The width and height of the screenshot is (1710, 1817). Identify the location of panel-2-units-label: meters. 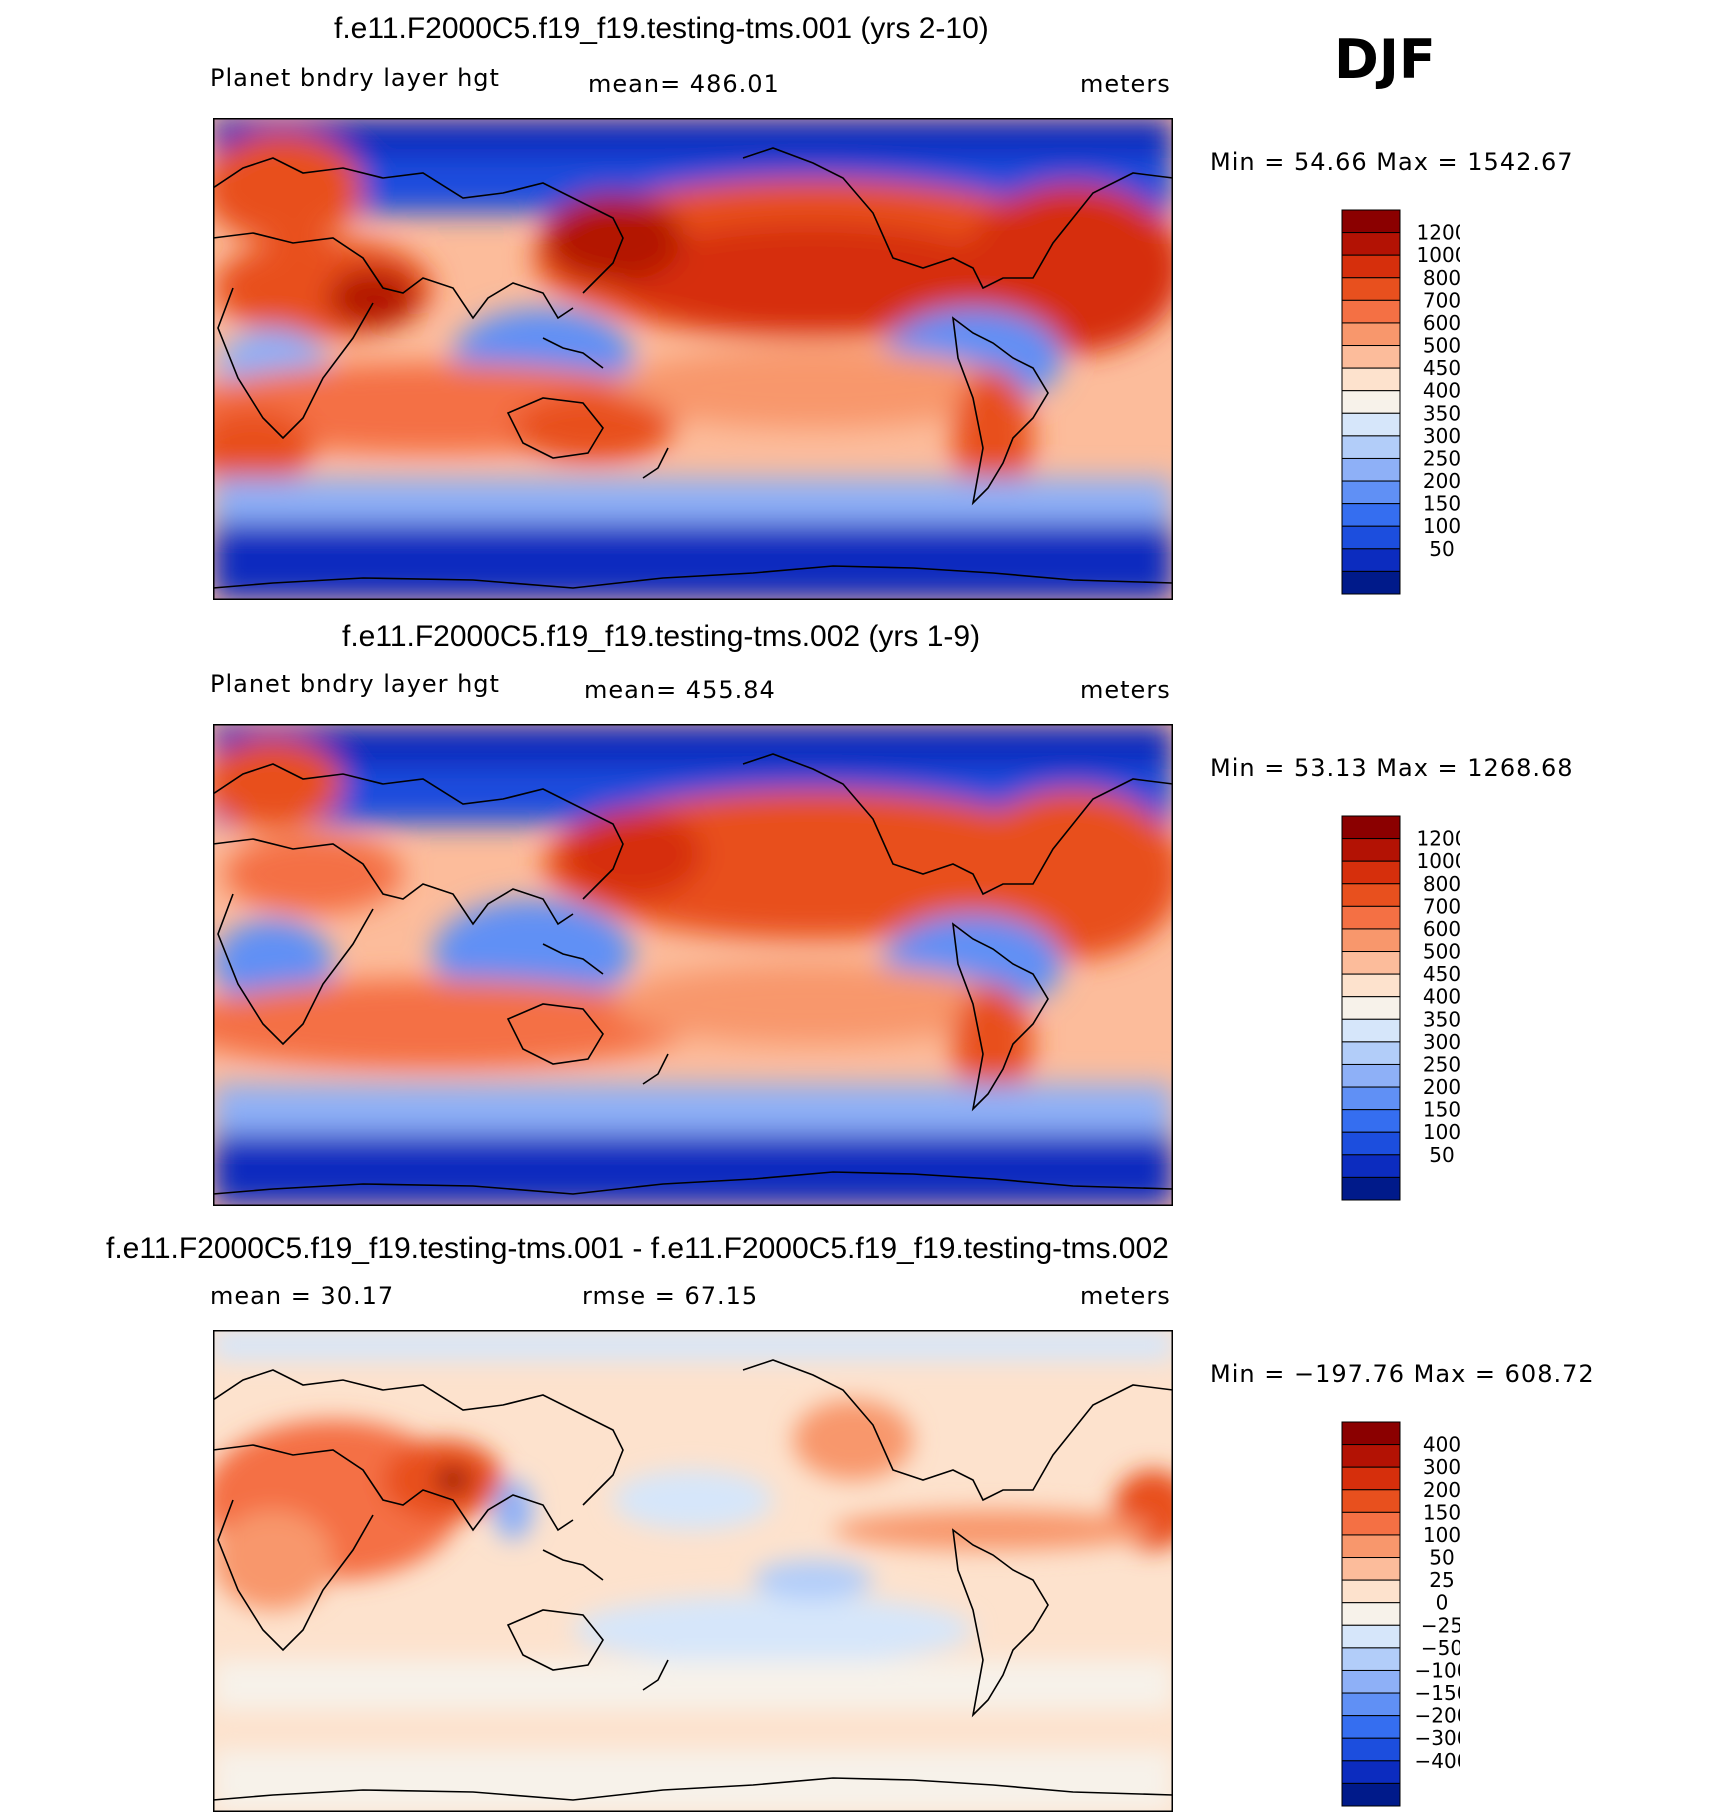
(1125, 690).